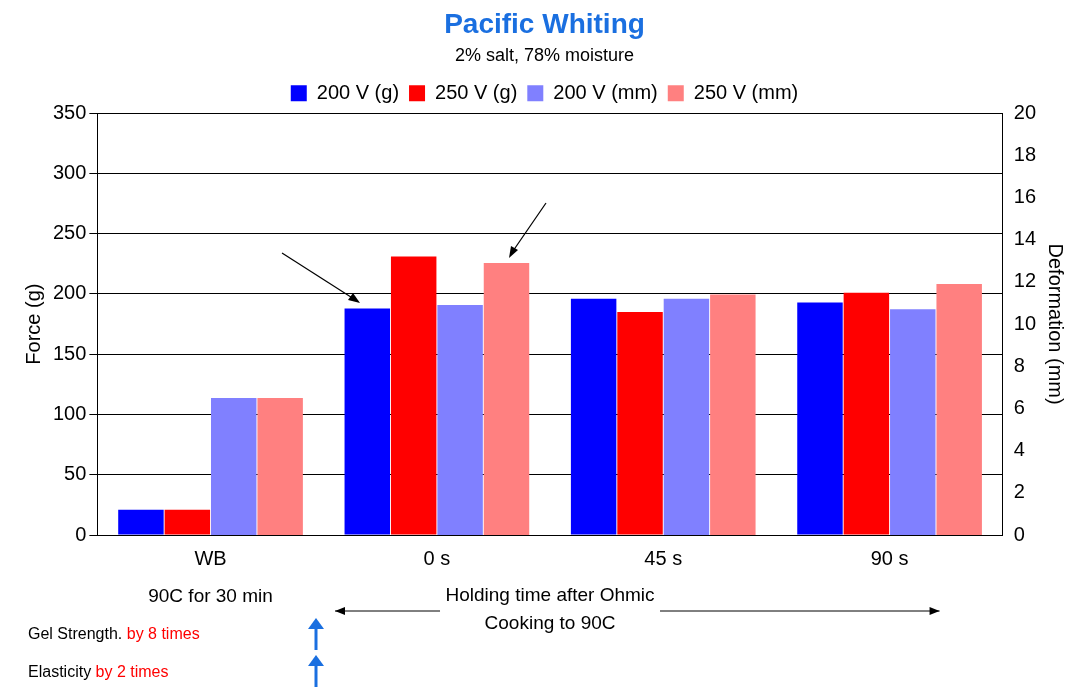  Describe the element at coordinates (544, 23) in the screenshot. I see `chart-title: Pacific Whiting` at that location.